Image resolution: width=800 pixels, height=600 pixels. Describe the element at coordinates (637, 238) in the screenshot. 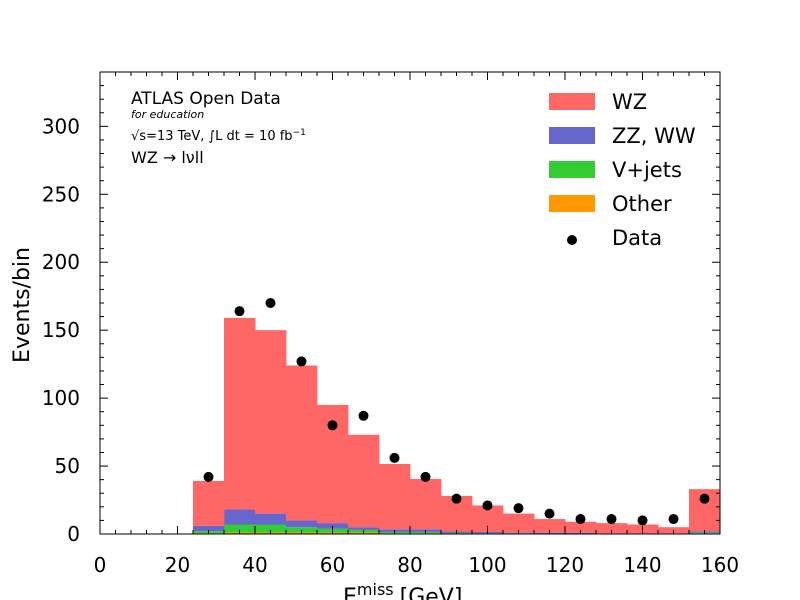

I see `legend-label-data: Data` at that location.